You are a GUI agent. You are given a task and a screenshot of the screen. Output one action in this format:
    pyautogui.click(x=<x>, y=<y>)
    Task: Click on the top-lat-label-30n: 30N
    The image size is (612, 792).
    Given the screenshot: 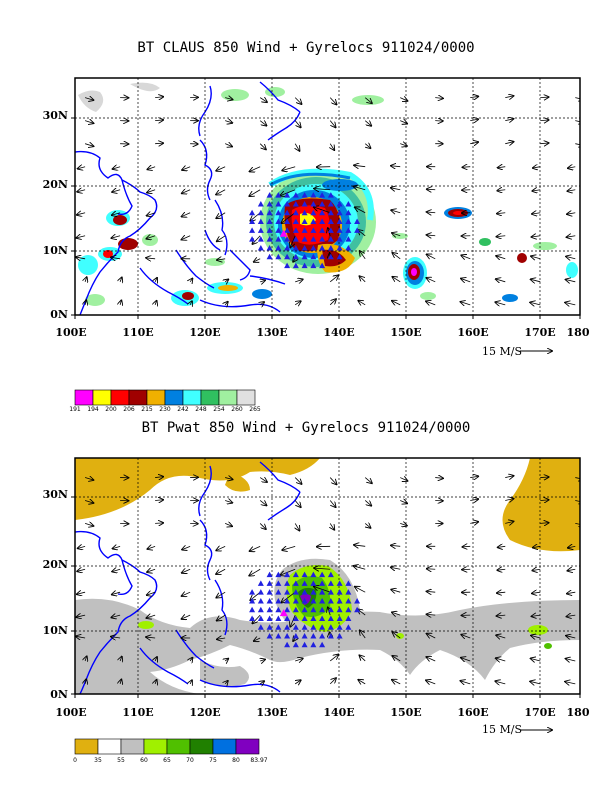 What is the action you would take?
    pyautogui.click(x=55, y=115)
    